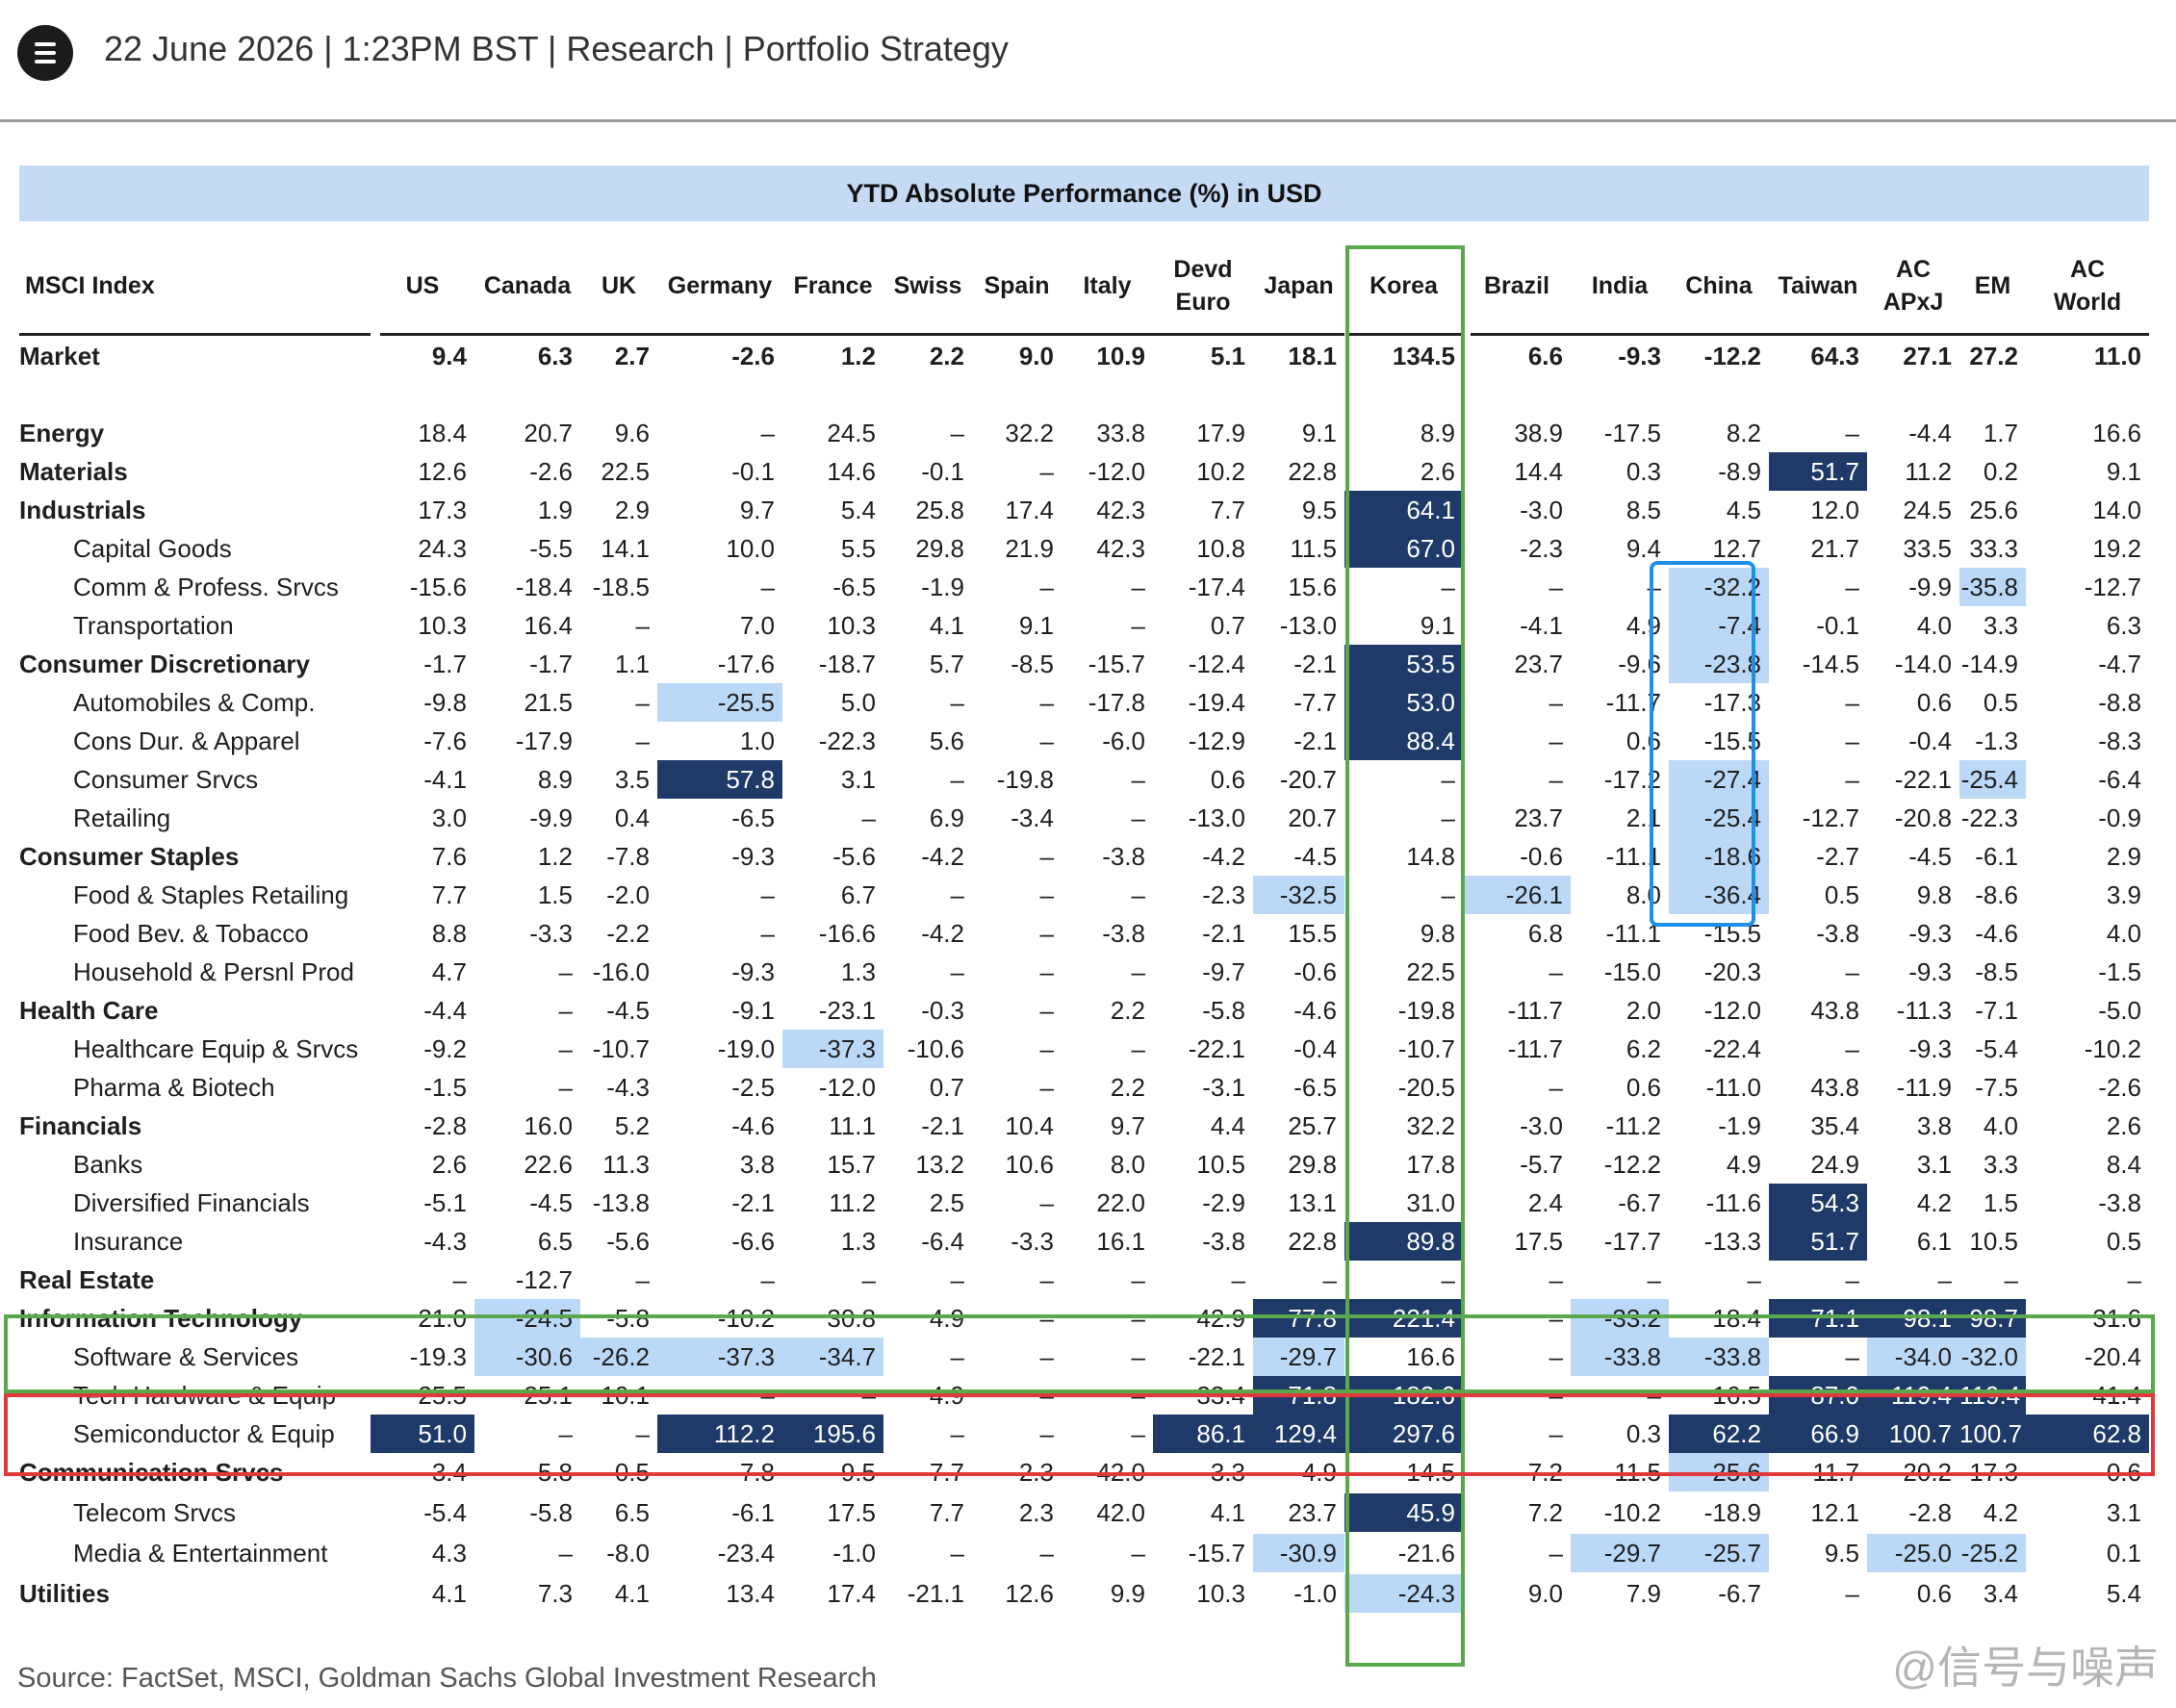 Image resolution: width=2176 pixels, height=1708 pixels. I want to click on table-cell: -12.0, so click(847, 1087).